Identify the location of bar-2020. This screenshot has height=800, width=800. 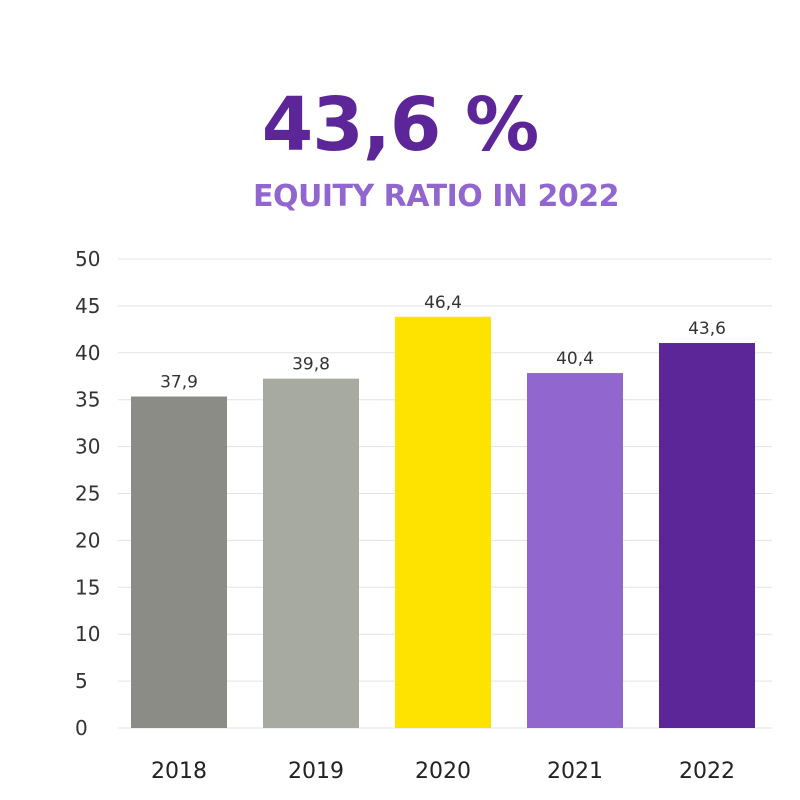
(443, 522).